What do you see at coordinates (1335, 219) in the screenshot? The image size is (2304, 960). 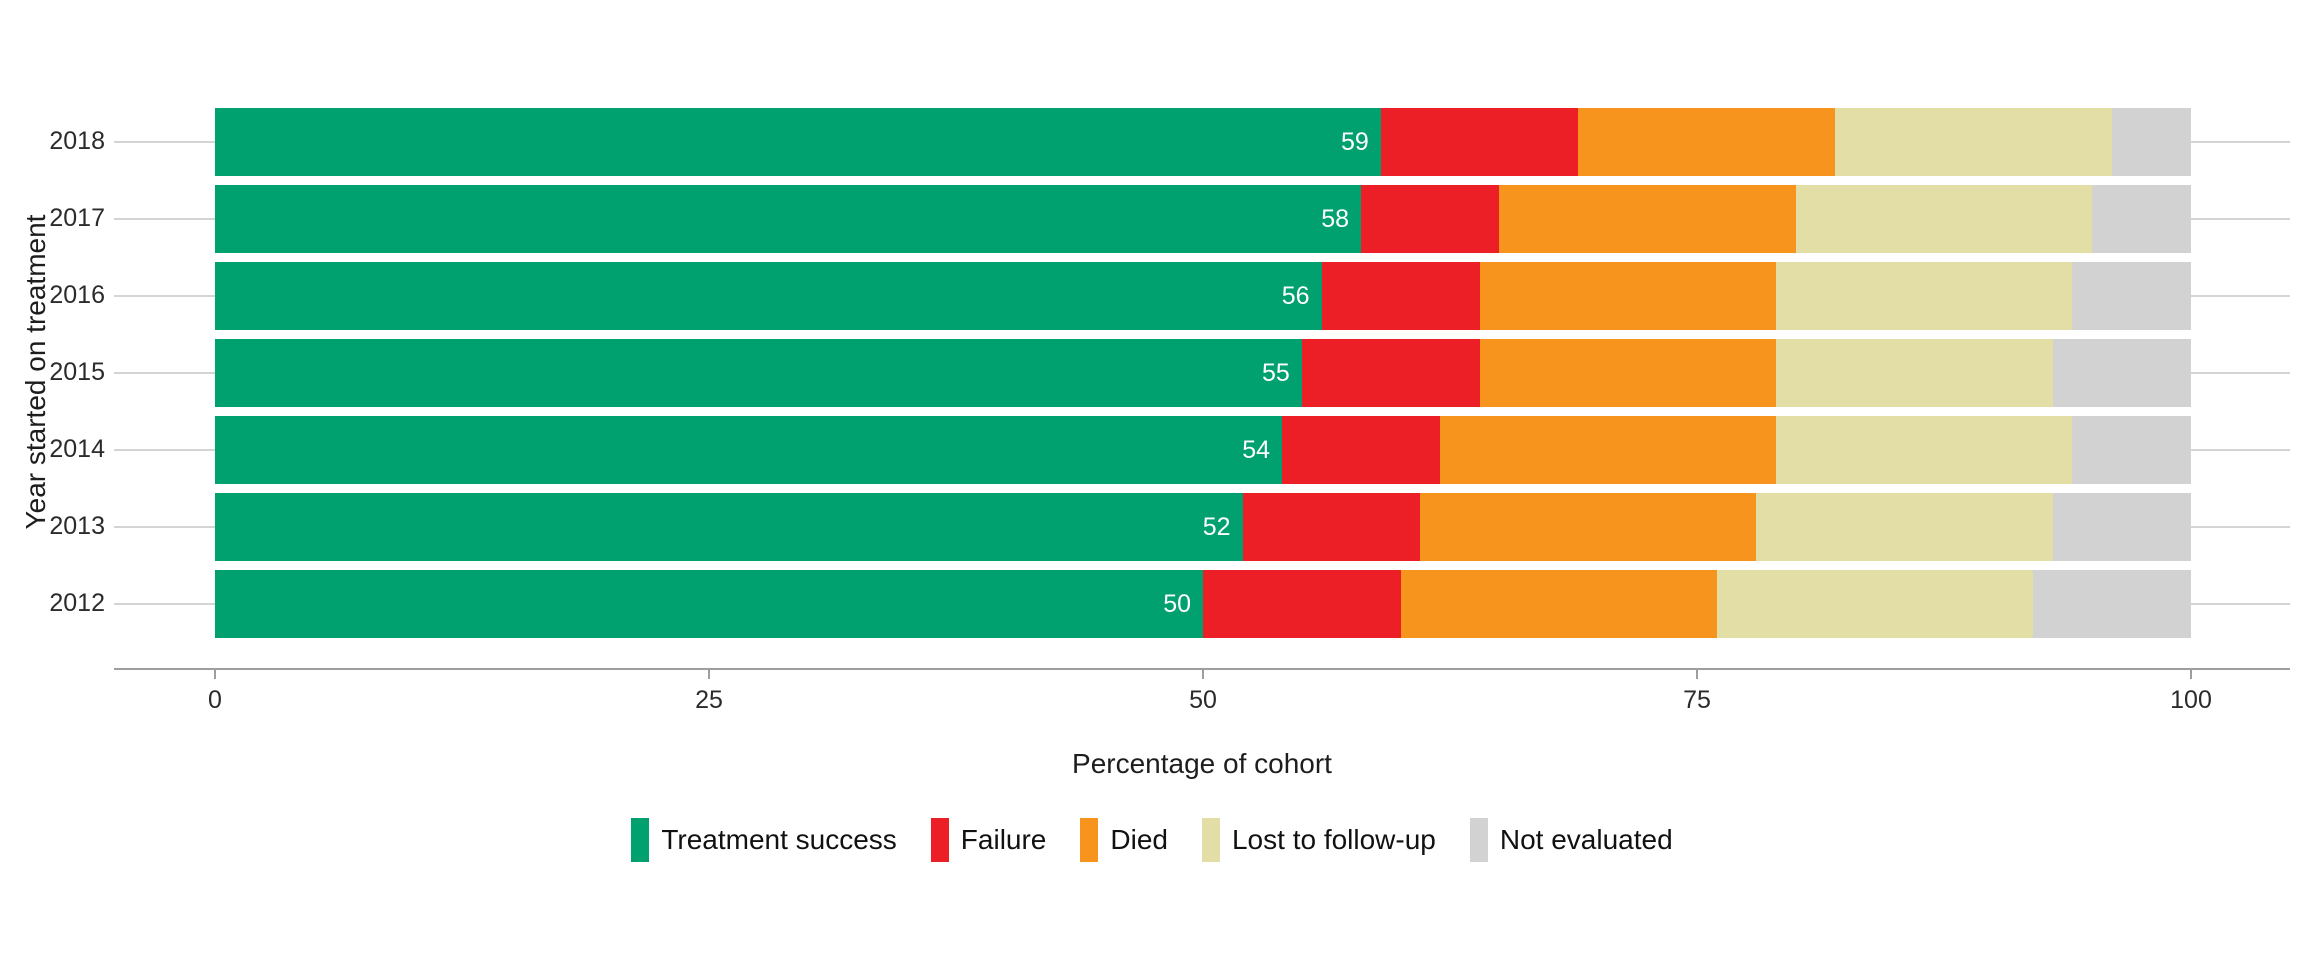 I see `bar-value-label: 58` at bounding box center [1335, 219].